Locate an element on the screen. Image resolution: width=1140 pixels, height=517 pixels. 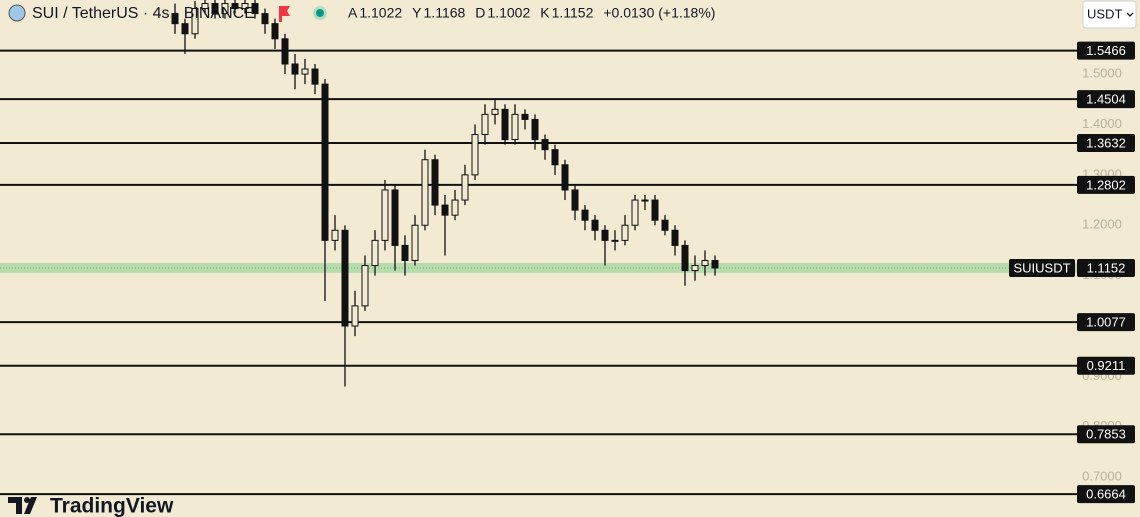
y-tick-label: 1.4000 is located at coordinates (1102, 123).